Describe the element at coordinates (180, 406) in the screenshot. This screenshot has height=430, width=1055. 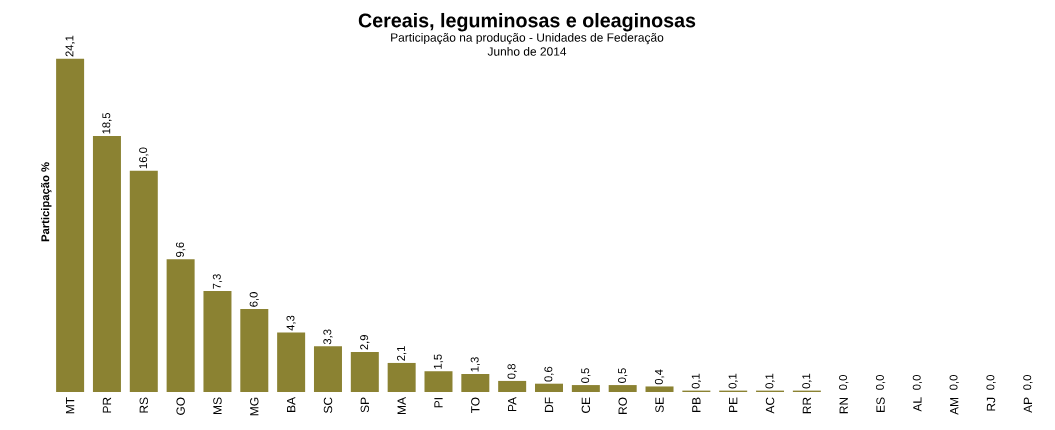
I see `x-tick-label: GO` at that location.